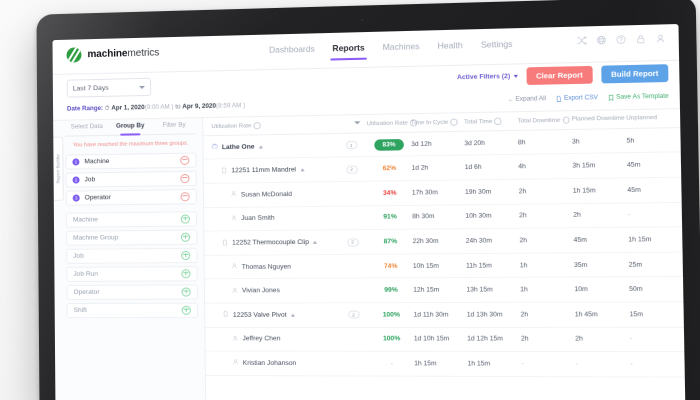 The image size is (700, 400). What do you see at coordinates (269, 146) in the screenshot?
I see `cell-group-name: Lathe One` at bounding box center [269, 146].